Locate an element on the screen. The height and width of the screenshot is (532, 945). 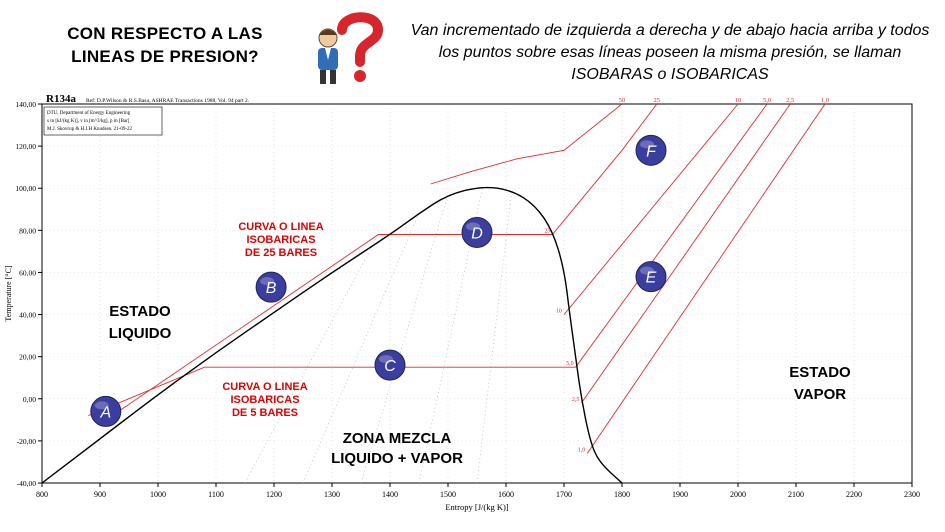
y-tick-label: 60,00 is located at coordinates (27, 272).